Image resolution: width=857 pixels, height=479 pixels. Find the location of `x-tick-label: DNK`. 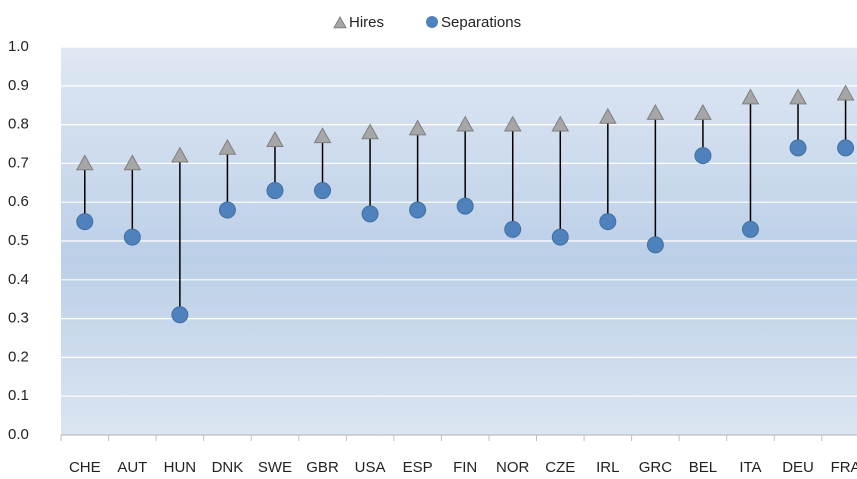

x-tick-label: DNK is located at coordinates (228, 467).